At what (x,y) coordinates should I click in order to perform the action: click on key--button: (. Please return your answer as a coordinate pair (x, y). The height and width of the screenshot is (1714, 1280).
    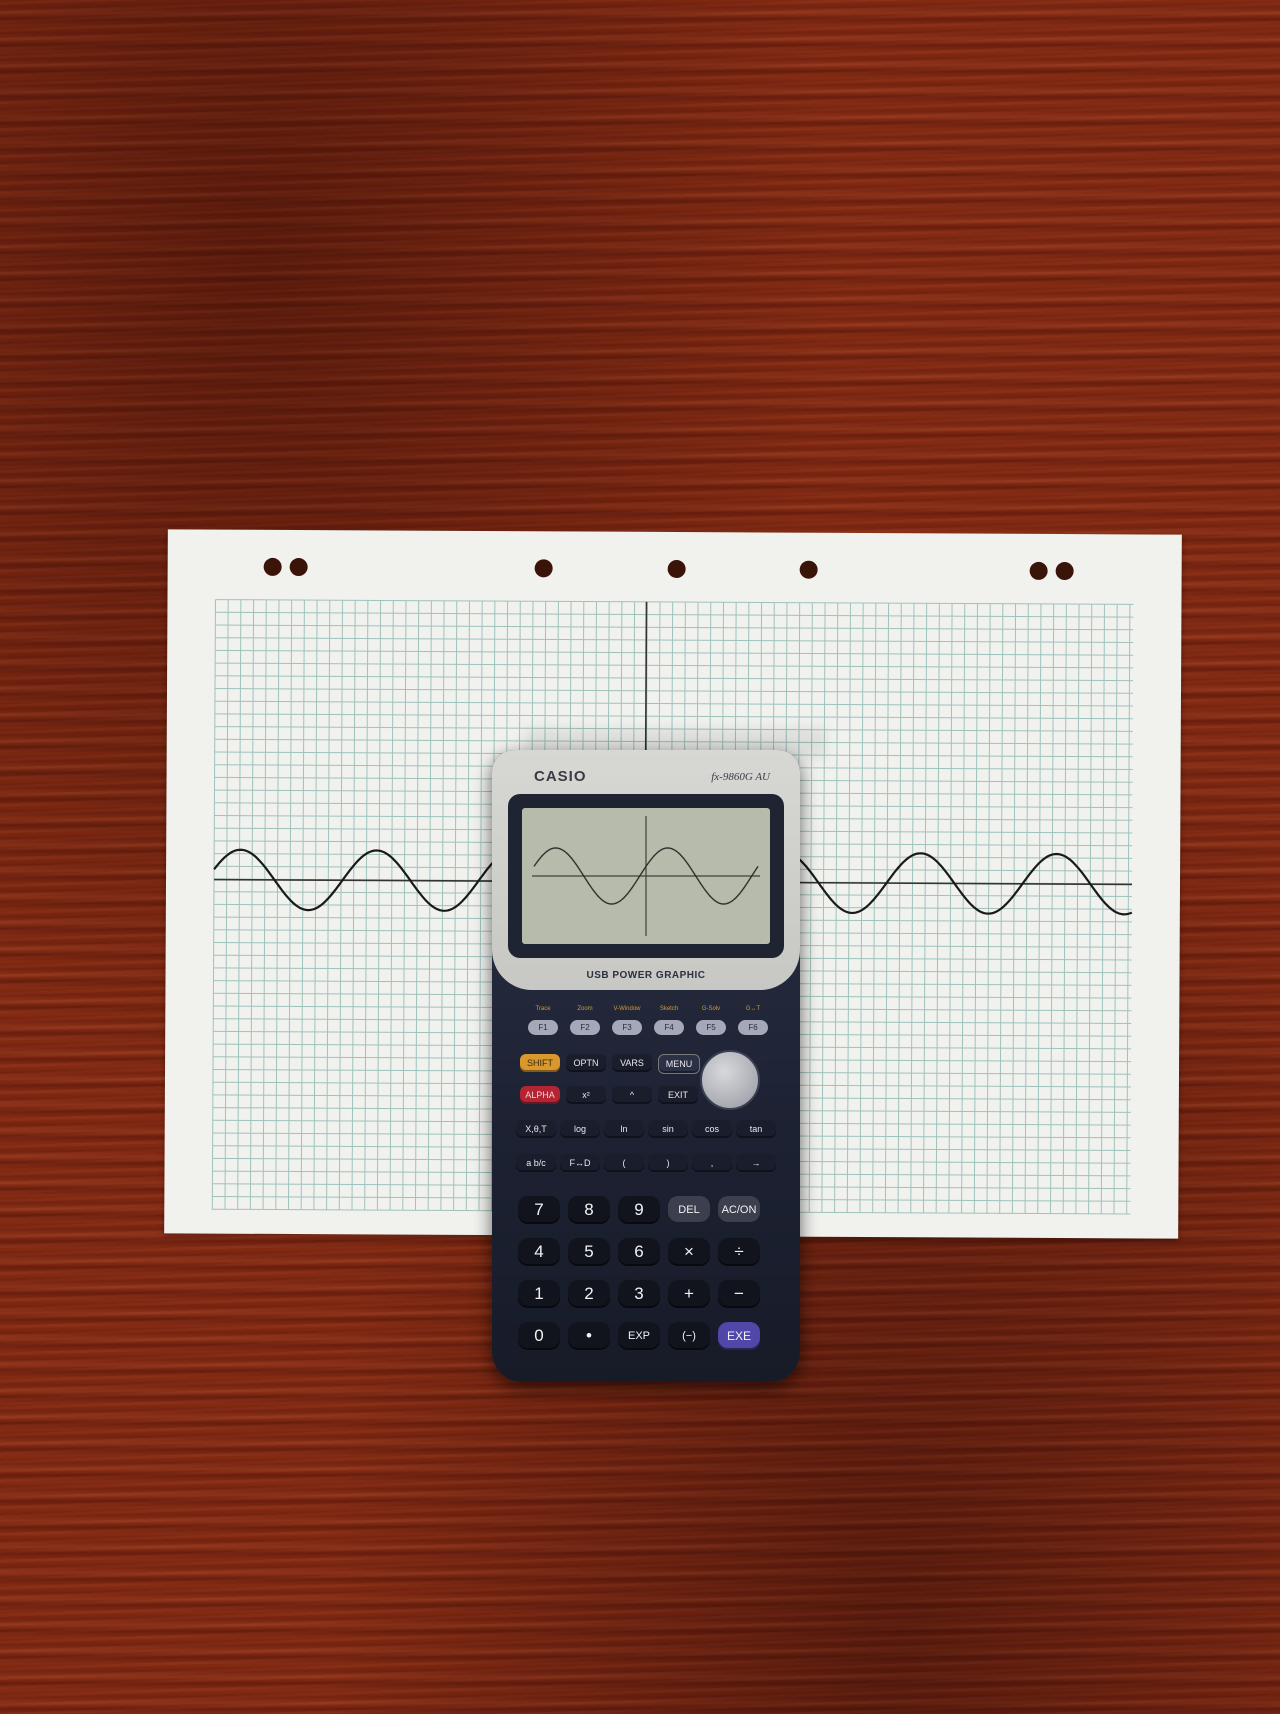
    Looking at the image, I should click on (624, 1163).